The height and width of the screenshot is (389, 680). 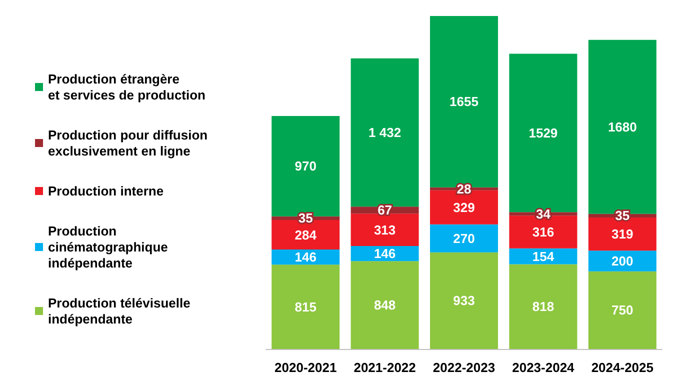 I want to click on data-label: 270, so click(x=464, y=238).